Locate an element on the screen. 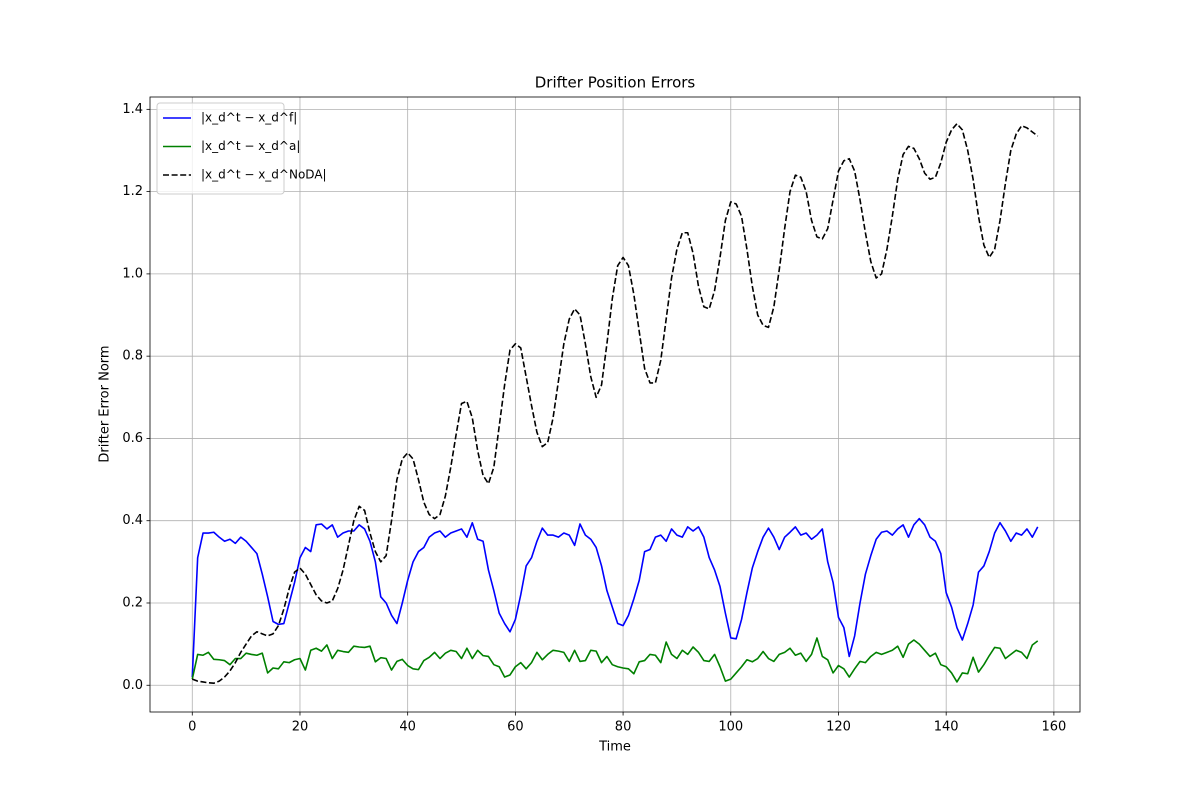 The height and width of the screenshot is (800, 1200). x-tick-label: 160 is located at coordinates (1053, 727).